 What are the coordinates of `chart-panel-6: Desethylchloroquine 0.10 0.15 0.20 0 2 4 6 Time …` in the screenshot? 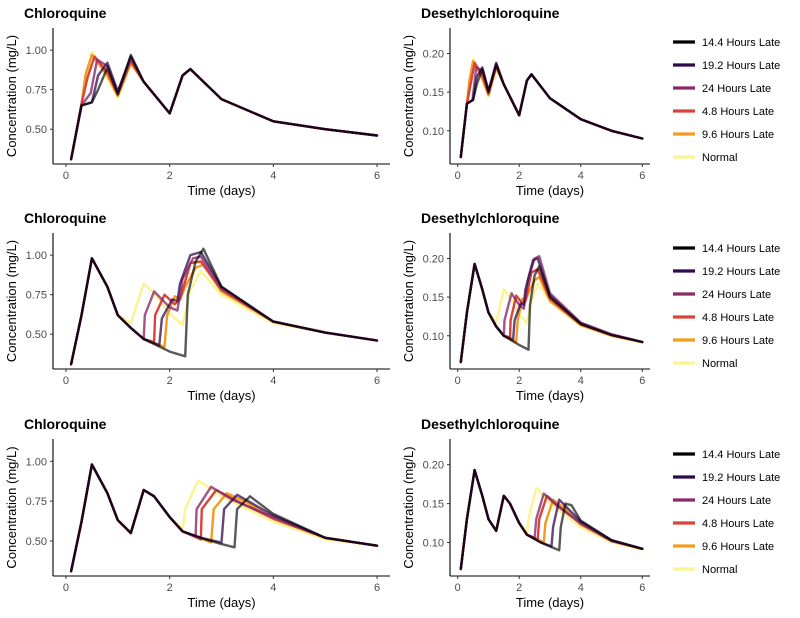 It's located at (525, 513).